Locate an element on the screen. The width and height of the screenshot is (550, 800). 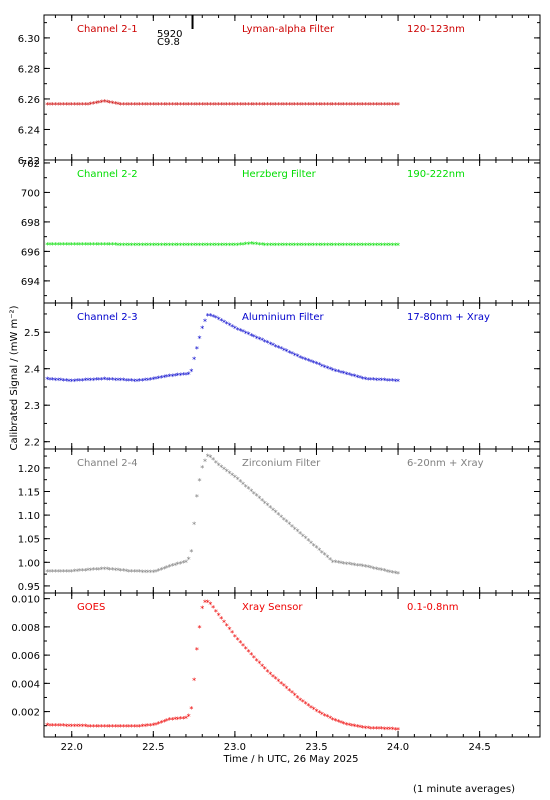
y-tick-label: 698 is located at coordinates (30, 223).